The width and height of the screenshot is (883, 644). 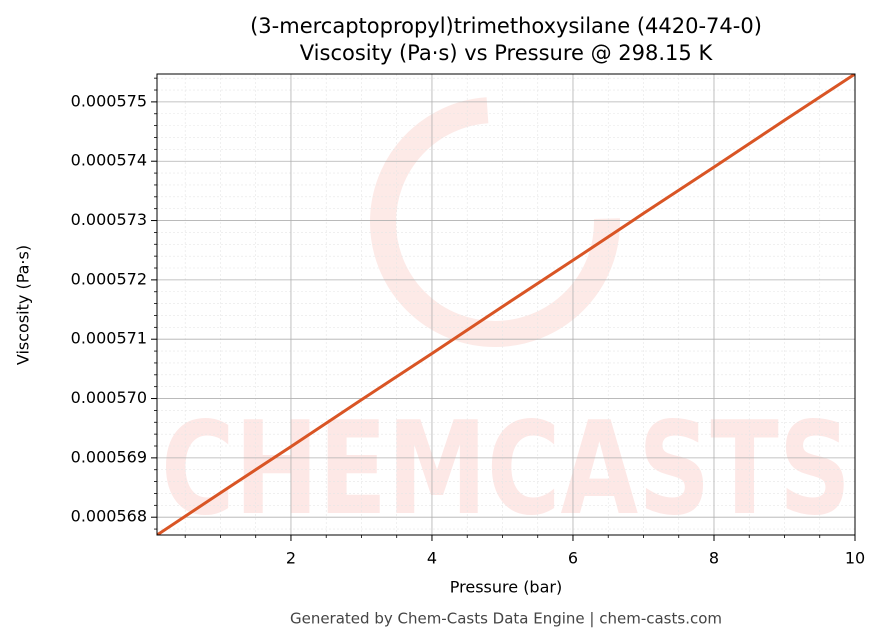 What do you see at coordinates (109, 278) in the screenshot?
I see `y-tick-label: 0.000572` at bounding box center [109, 278].